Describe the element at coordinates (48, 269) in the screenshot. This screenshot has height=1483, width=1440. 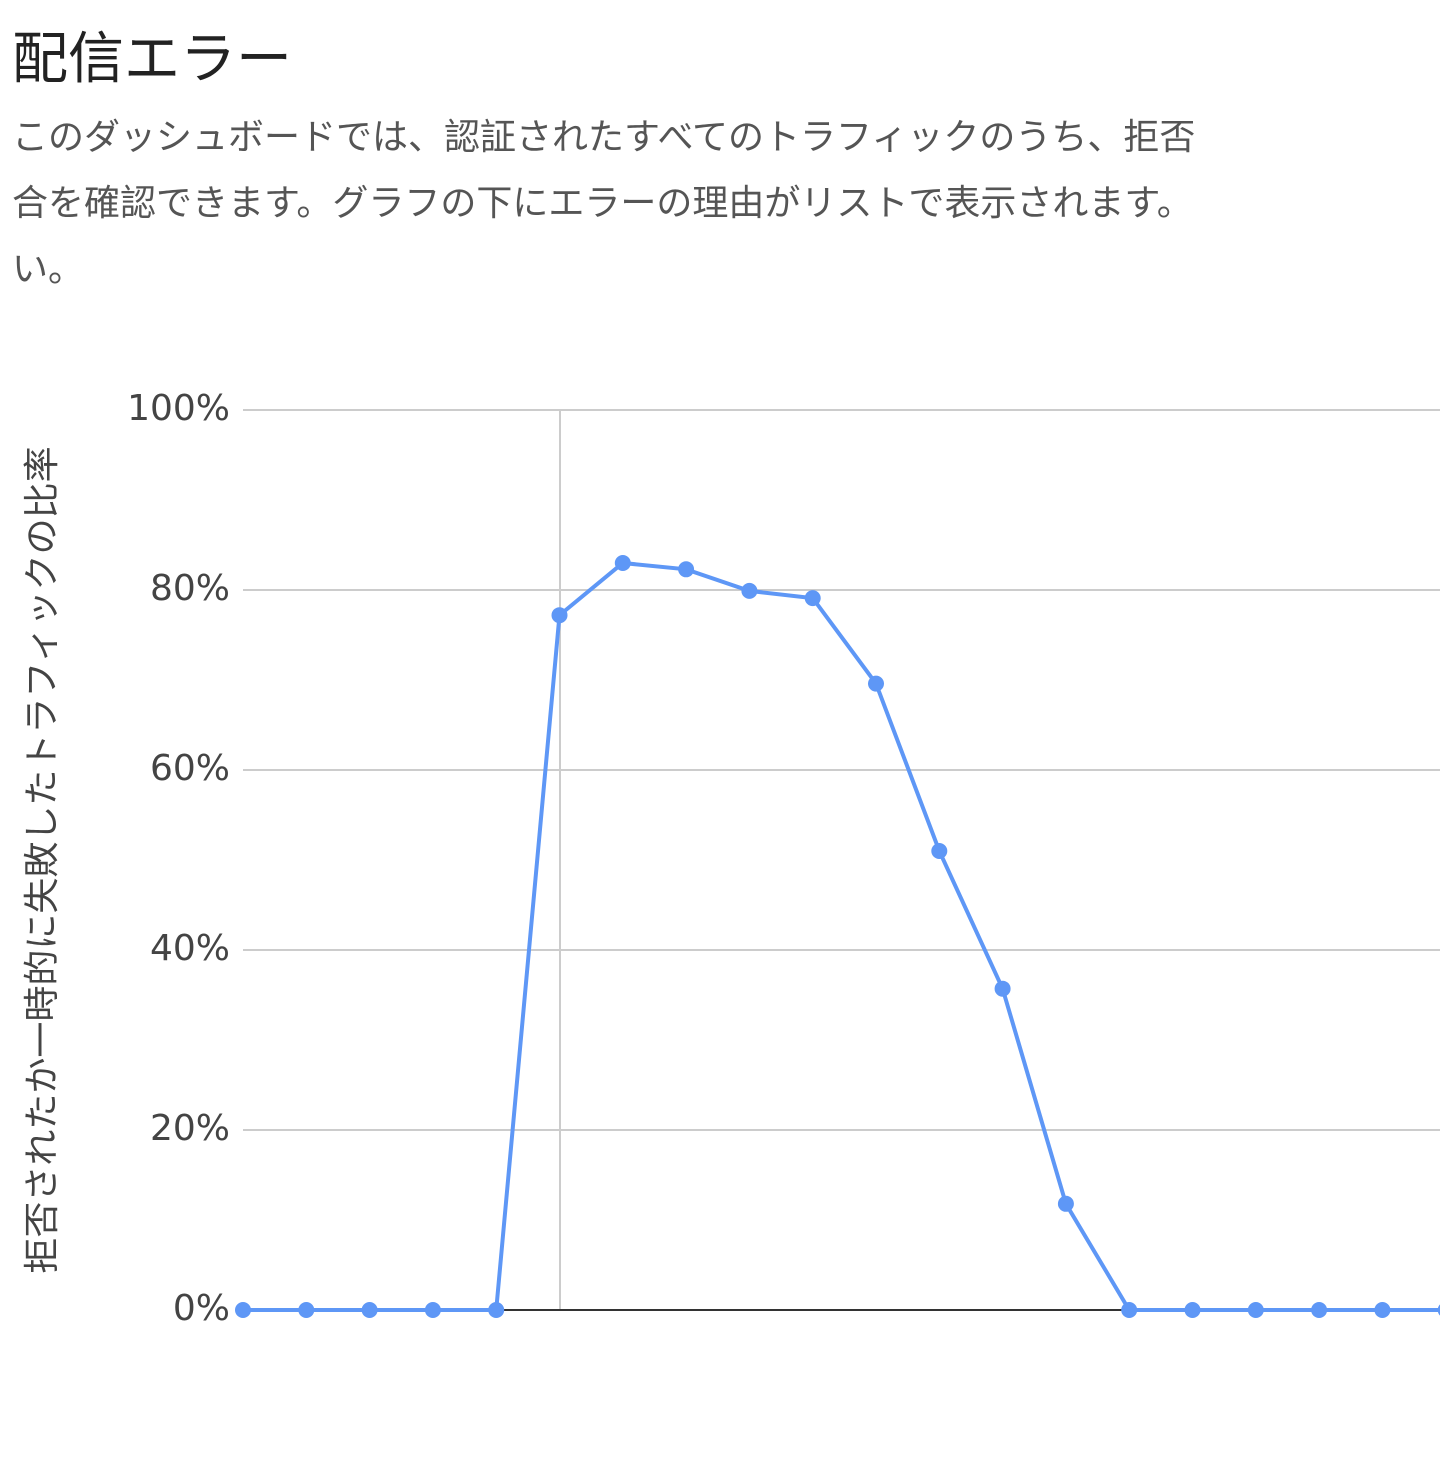
I see `description-line: い。` at that location.